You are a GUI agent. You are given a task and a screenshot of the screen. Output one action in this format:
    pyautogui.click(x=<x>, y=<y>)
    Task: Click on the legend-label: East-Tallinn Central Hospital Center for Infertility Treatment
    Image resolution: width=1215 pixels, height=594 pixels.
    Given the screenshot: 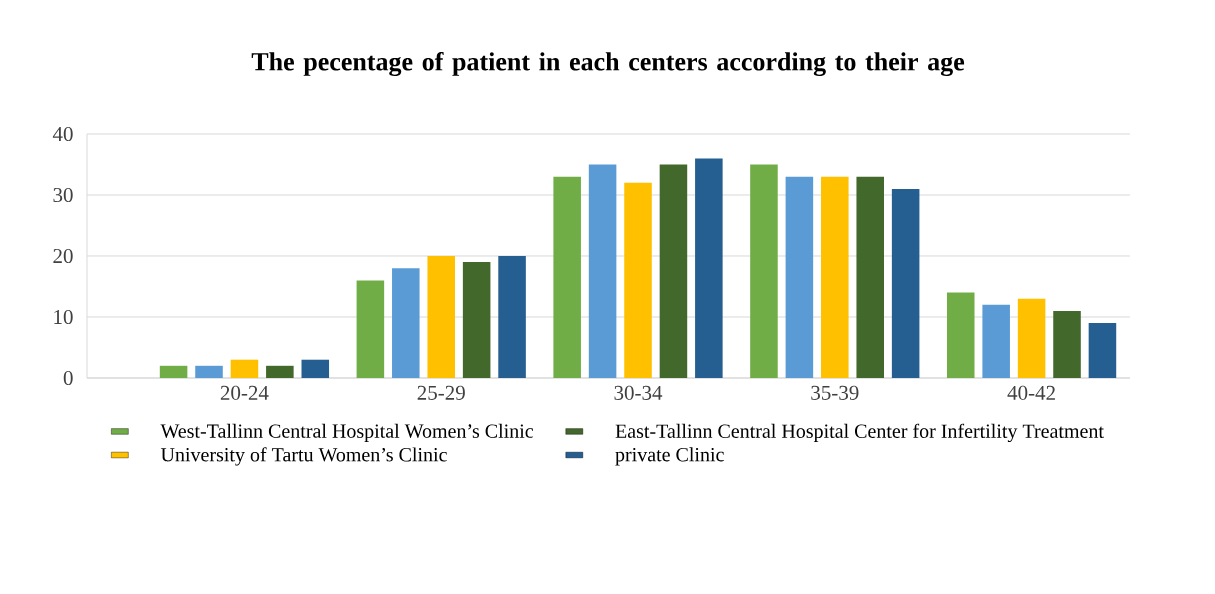 What is the action you would take?
    pyautogui.click(x=859, y=433)
    